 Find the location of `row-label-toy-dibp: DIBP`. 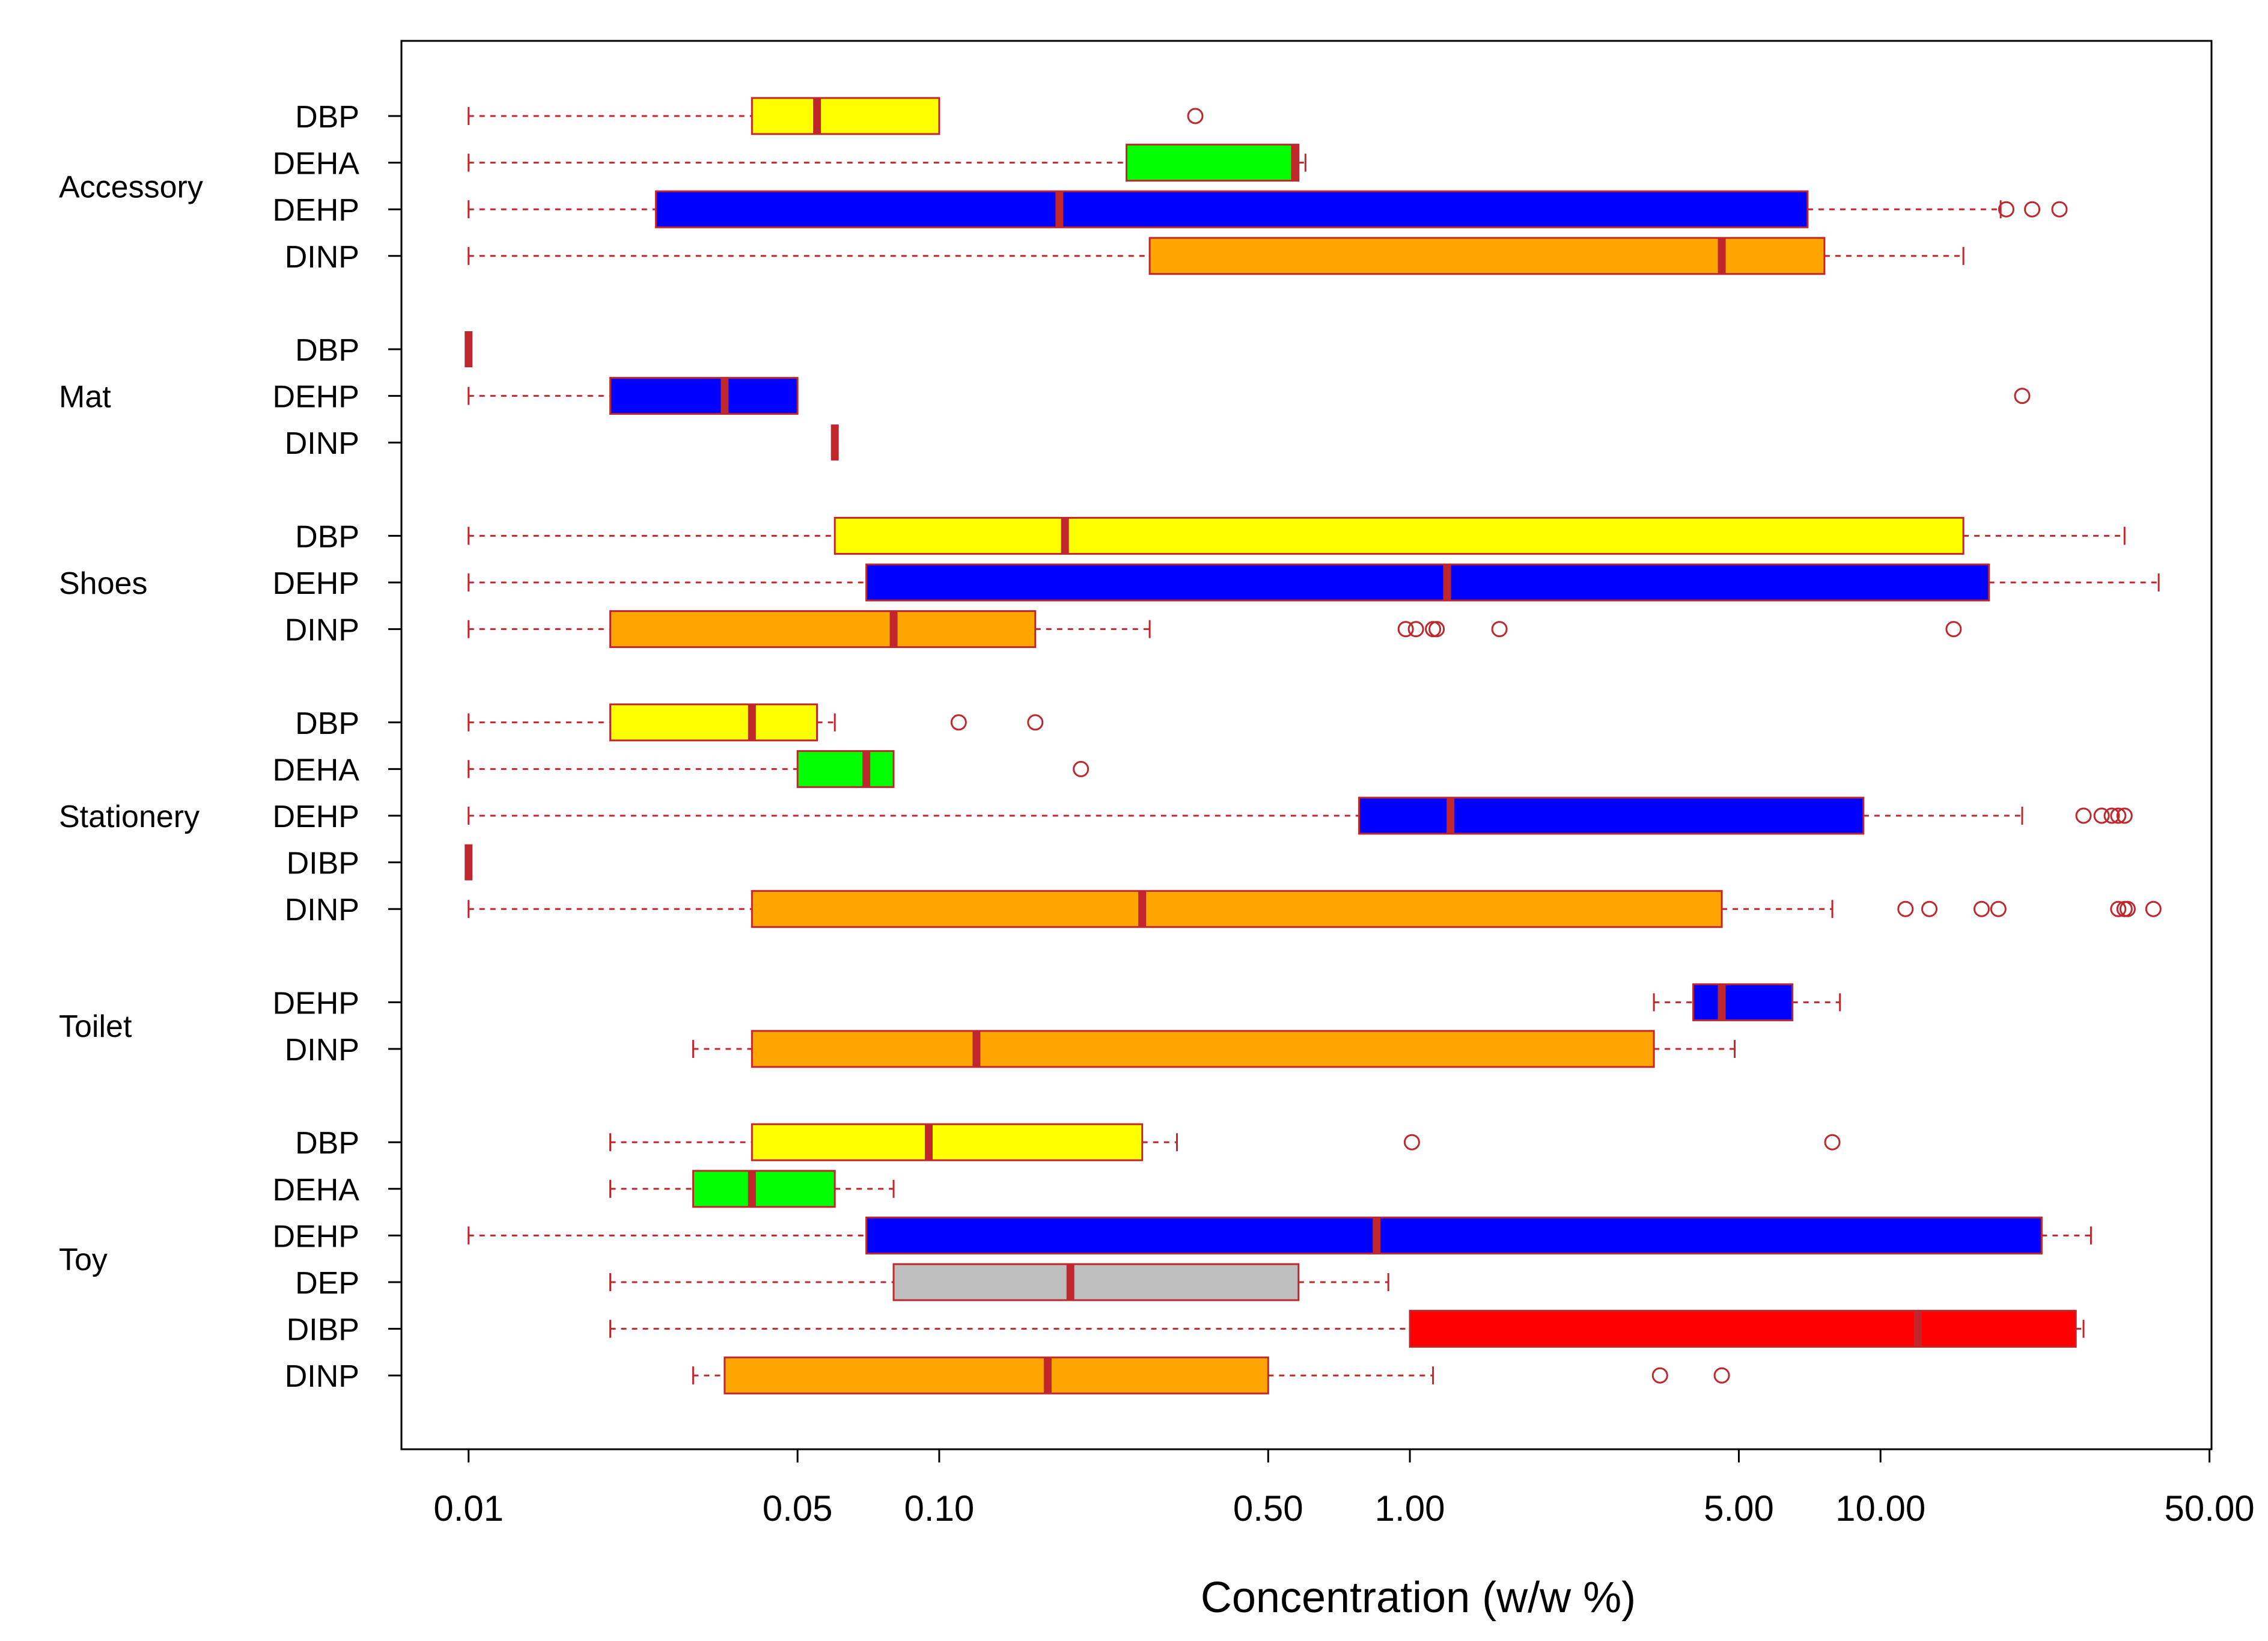

row-label-toy-dibp: DIBP is located at coordinates (323, 1330).